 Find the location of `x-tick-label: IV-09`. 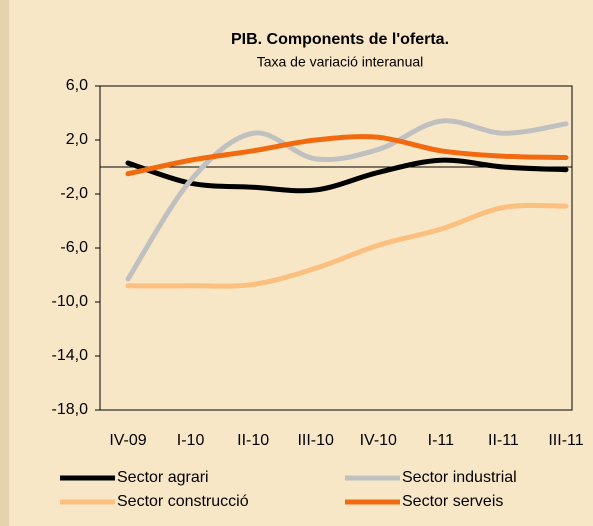

x-tick-label: IV-09 is located at coordinates (127, 440).